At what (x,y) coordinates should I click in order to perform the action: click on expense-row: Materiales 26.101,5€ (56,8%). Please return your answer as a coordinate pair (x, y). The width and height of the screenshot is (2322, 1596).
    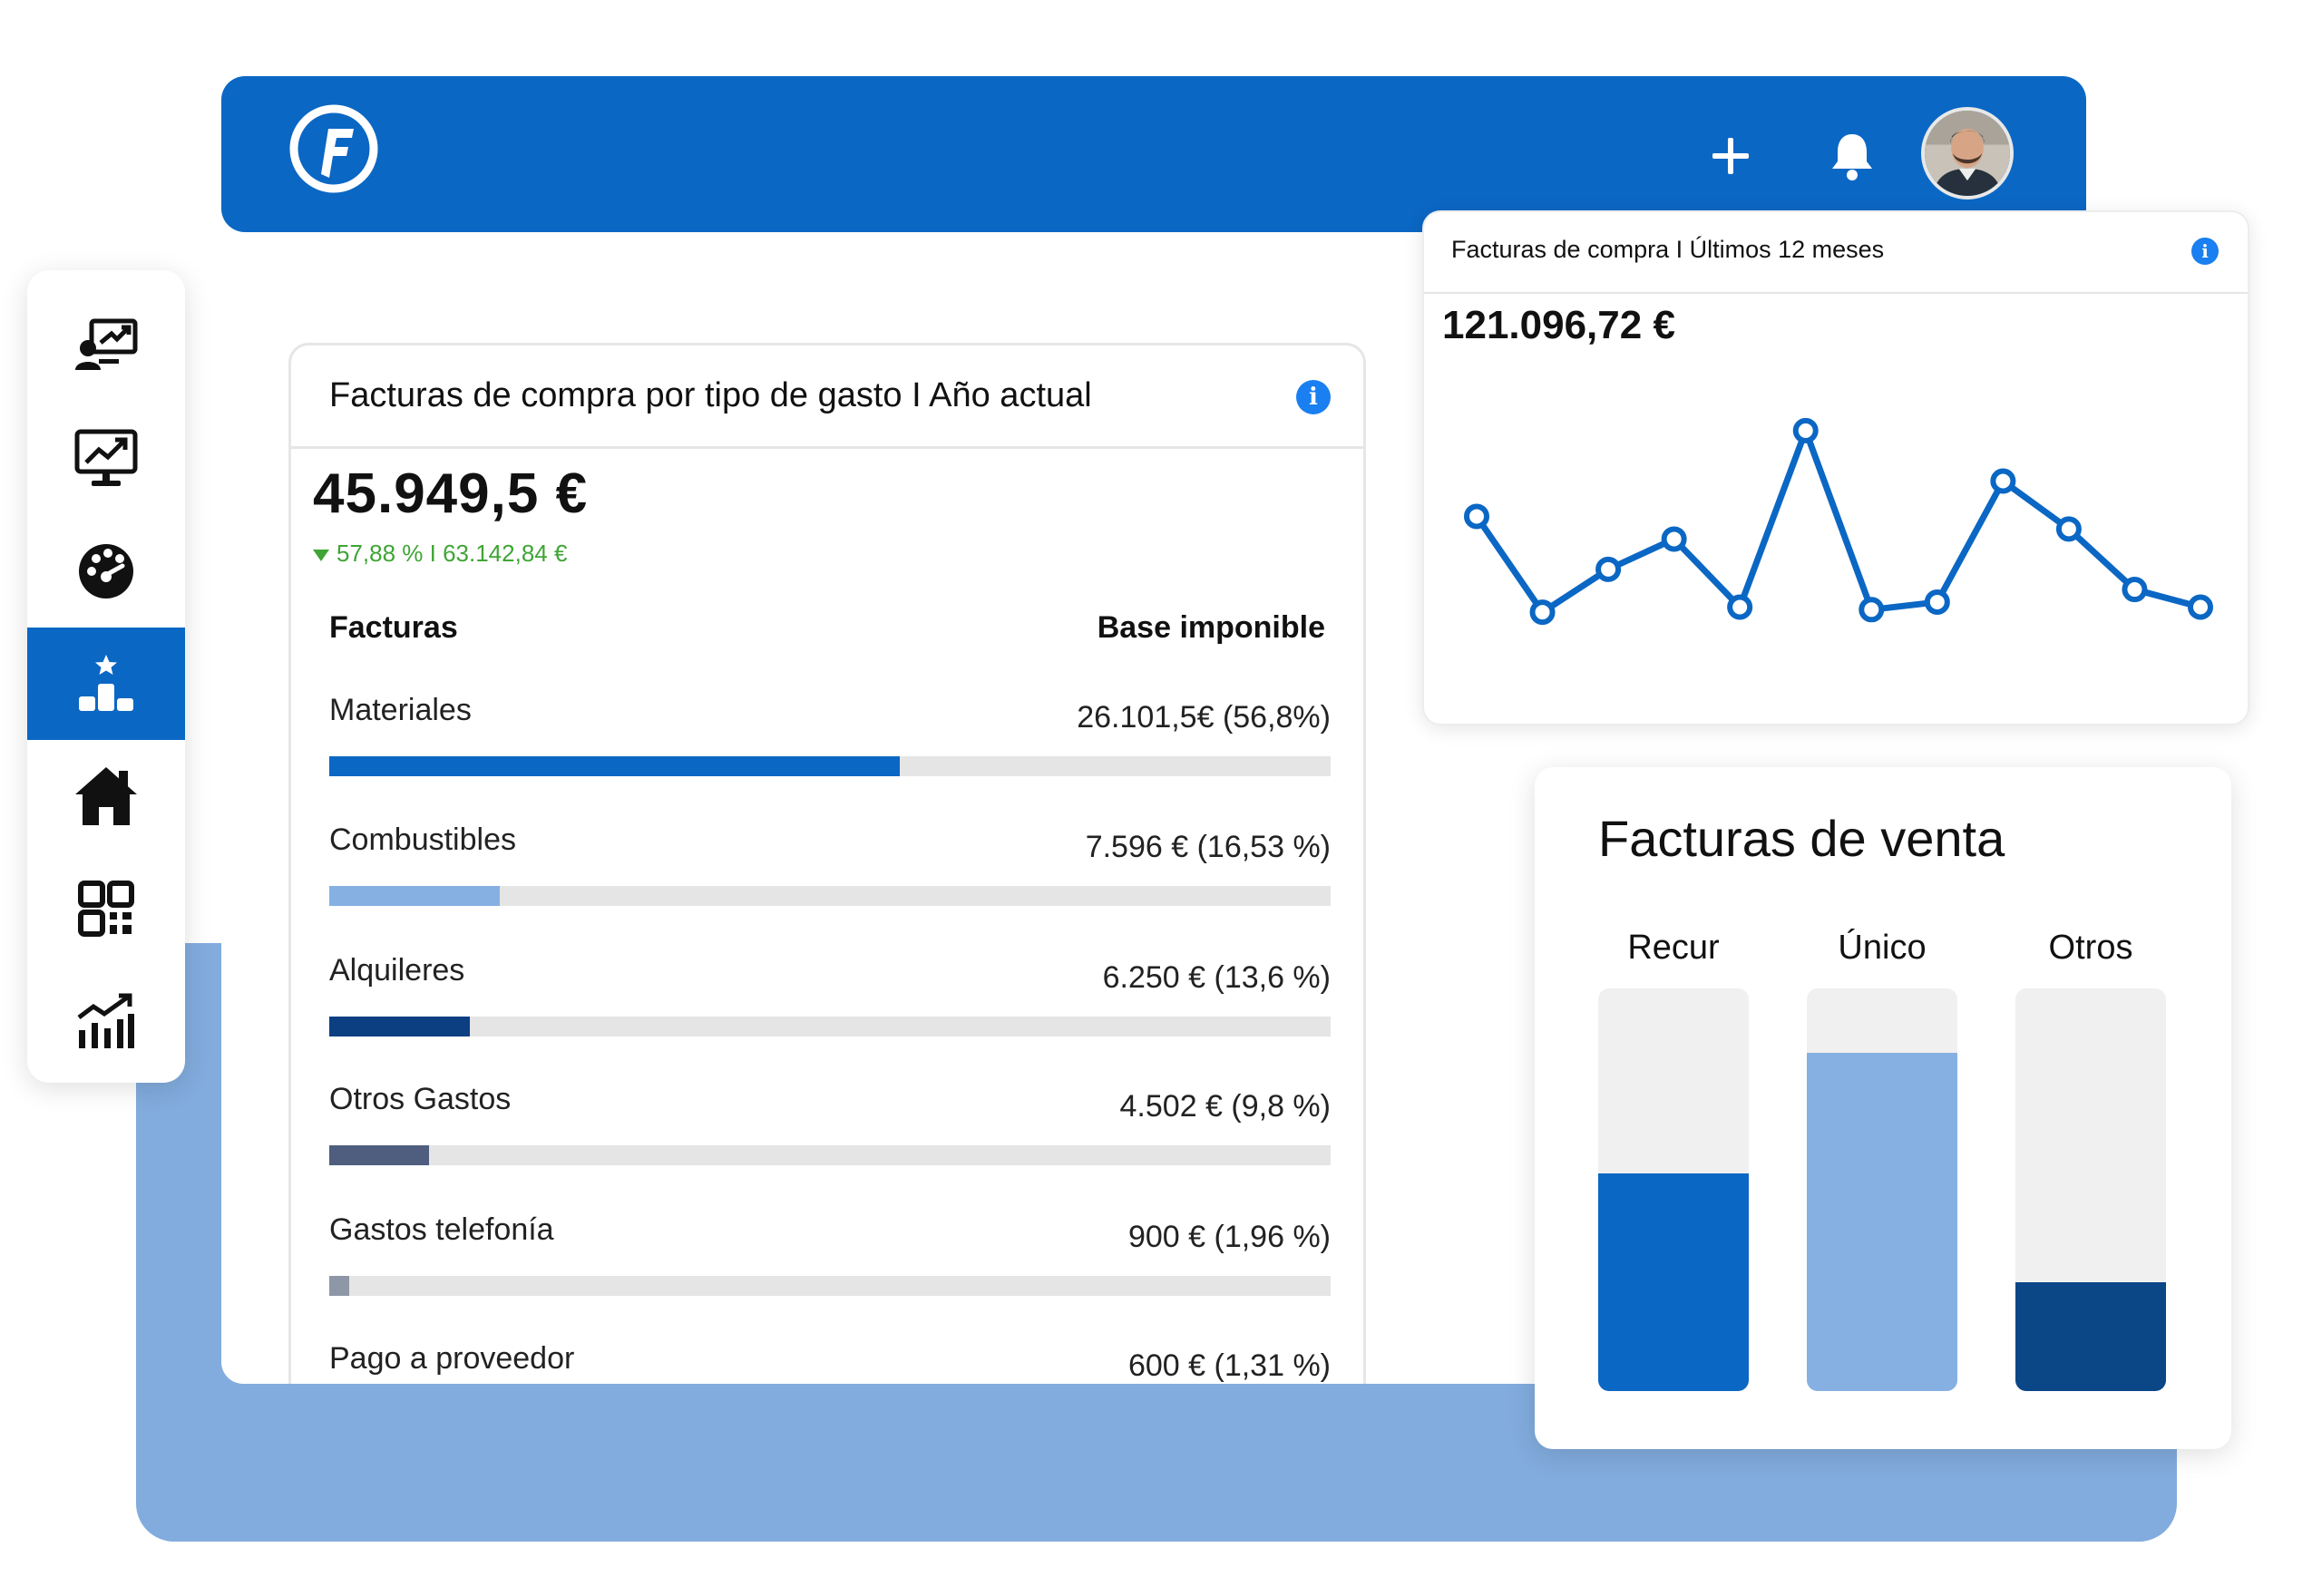
    Looking at the image, I should click on (830, 752).